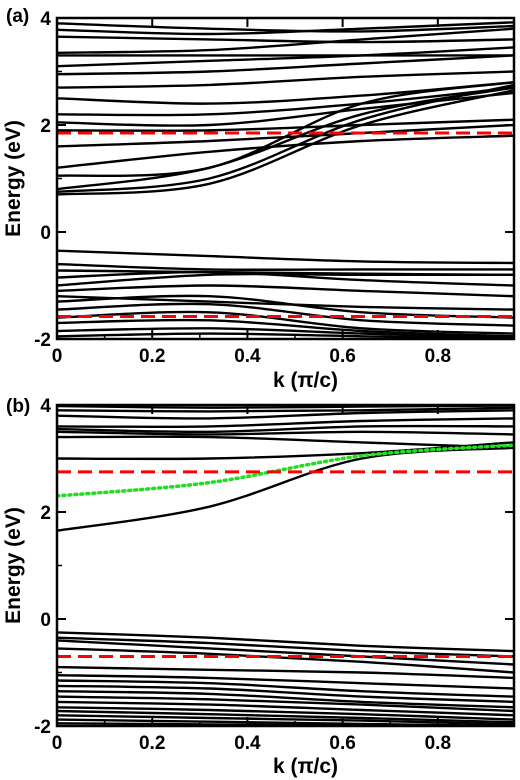 This screenshot has height=780, width=520. What do you see at coordinates (285, 470) in the screenshot?
I see `highlight-band-line` at bounding box center [285, 470].